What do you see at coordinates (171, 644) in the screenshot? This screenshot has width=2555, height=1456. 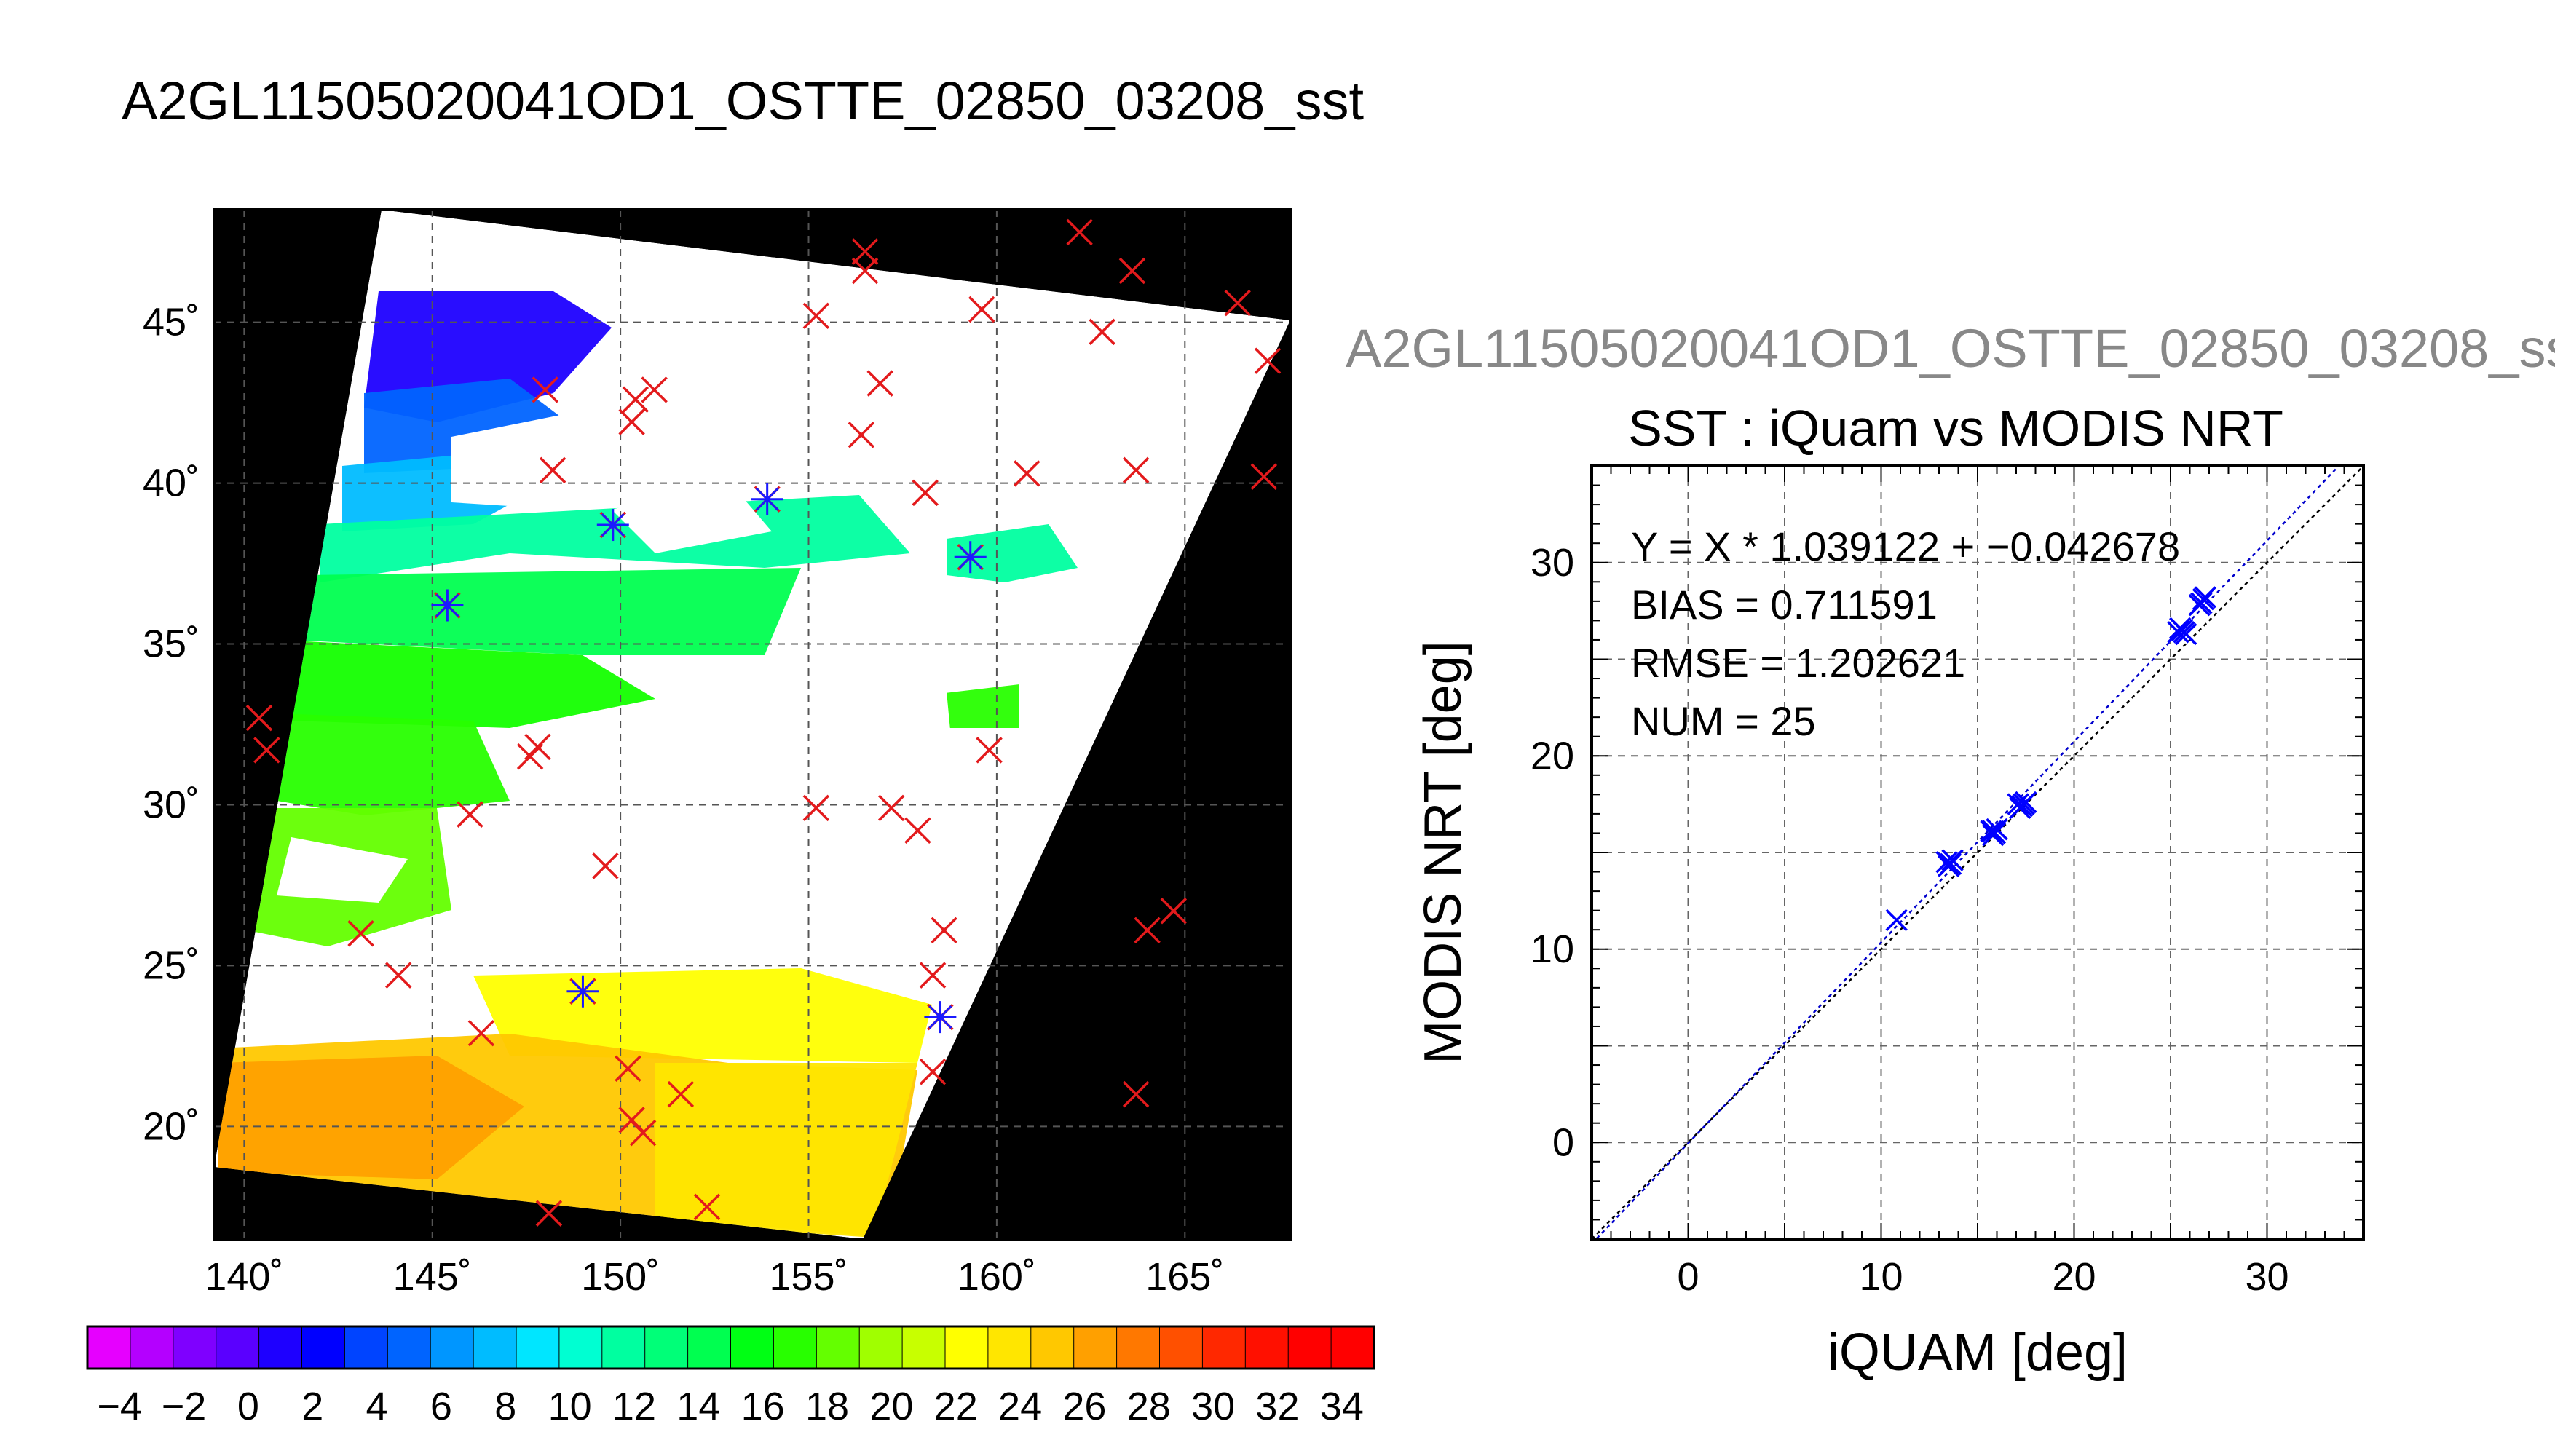 I see `map-lat-tick-label: 35˚` at bounding box center [171, 644].